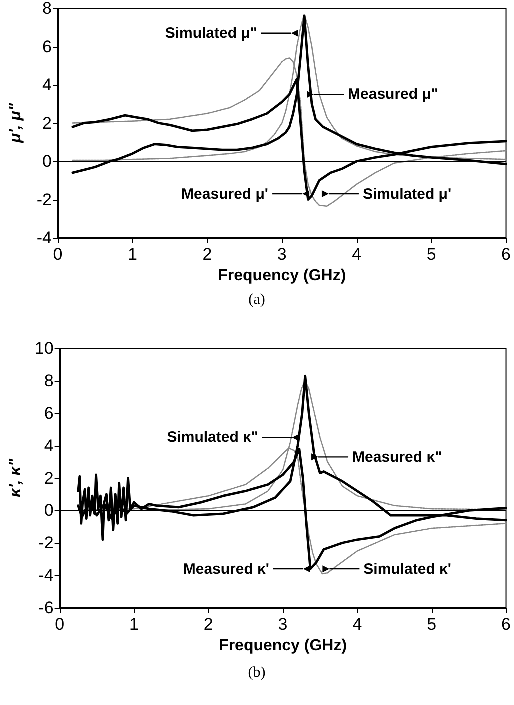  Describe the element at coordinates (393, 95) in the screenshot. I see `annotation: Measured μ"` at that location.